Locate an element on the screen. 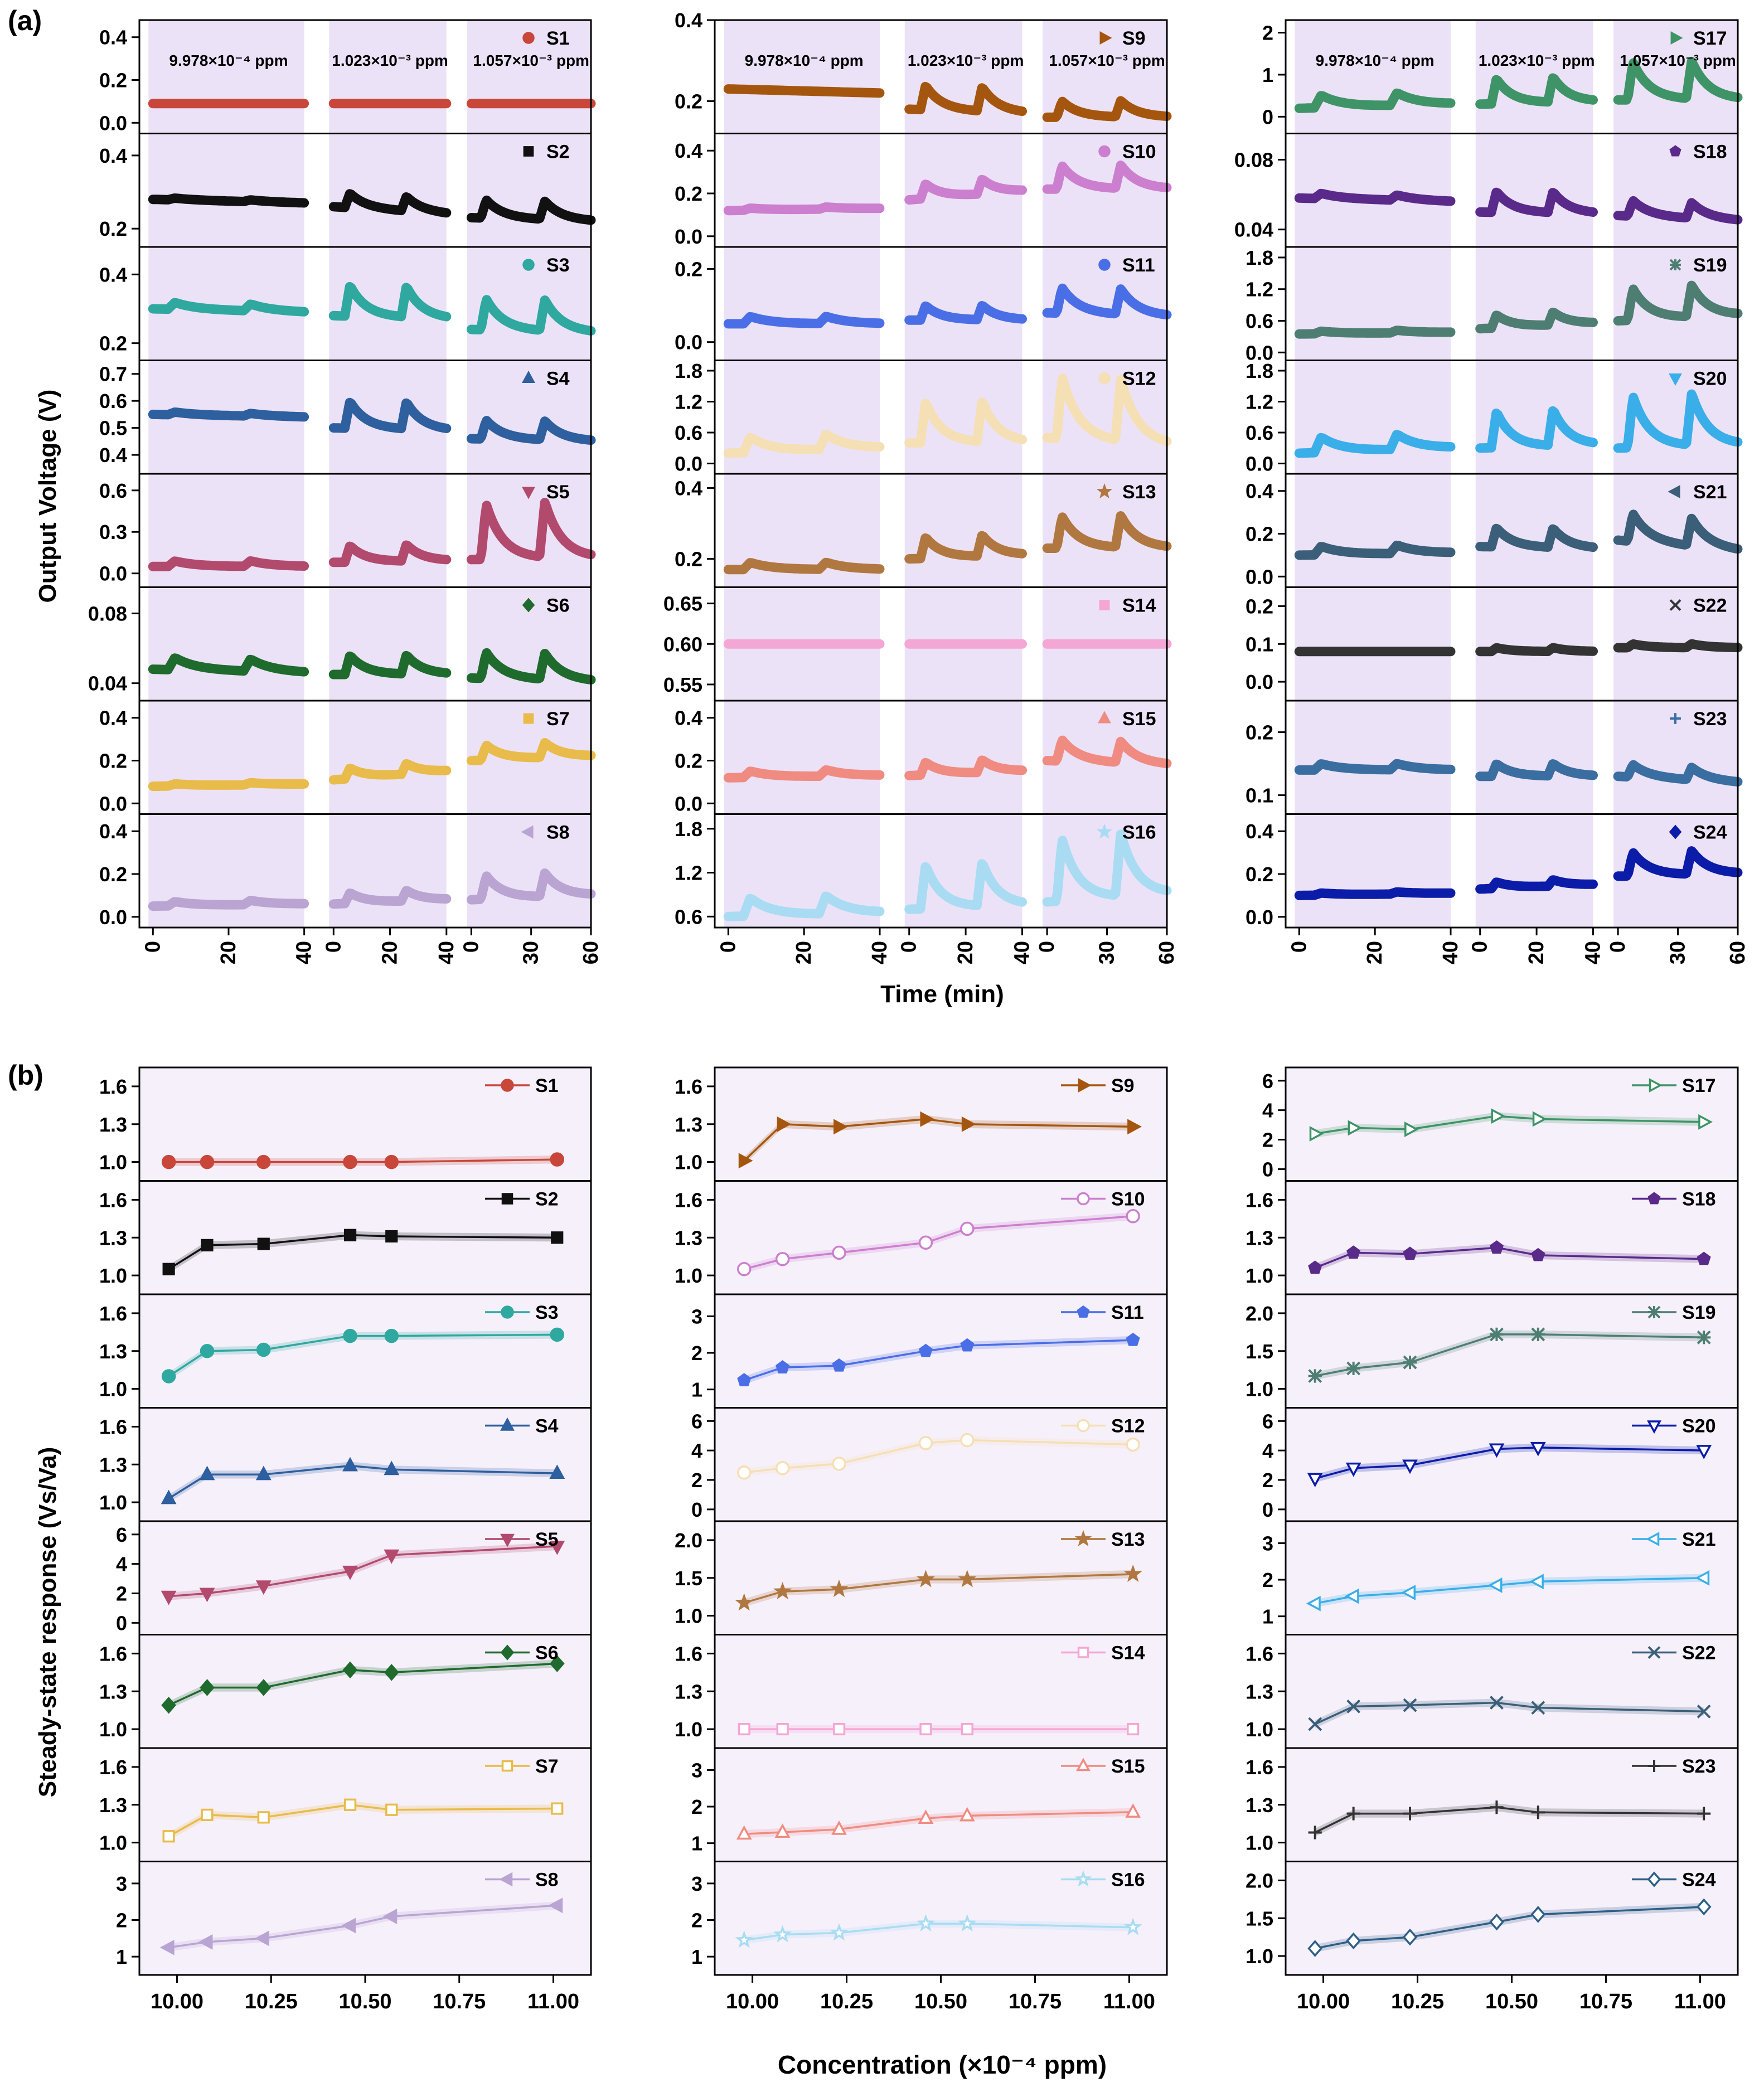 This screenshot has width=1764, height=2097. series-line-s10 is located at coordinates (965, 189).